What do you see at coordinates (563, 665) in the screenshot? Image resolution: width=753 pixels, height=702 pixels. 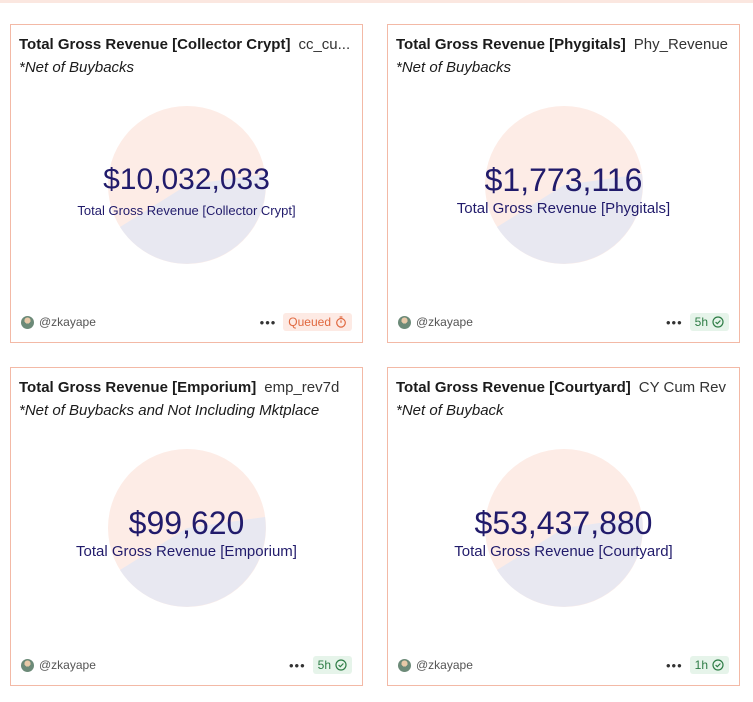 I see `card-footer: @zkayape ••• 1h` at bounding box center [563, 665].